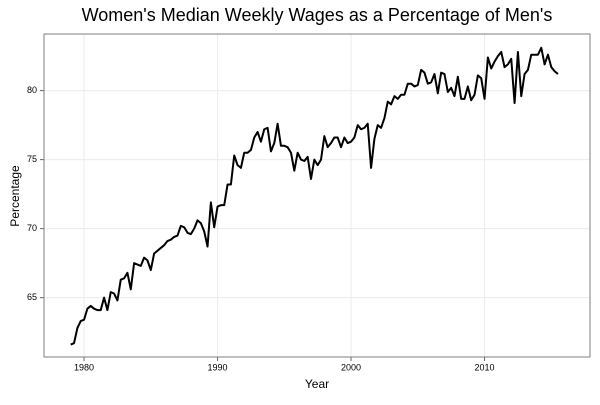 Image resolution: width=600 pixels, height=405 pixels. Describe the element at coordinates (32, 297) in the screenshot. I see `y-tick-label: 65` at that location.